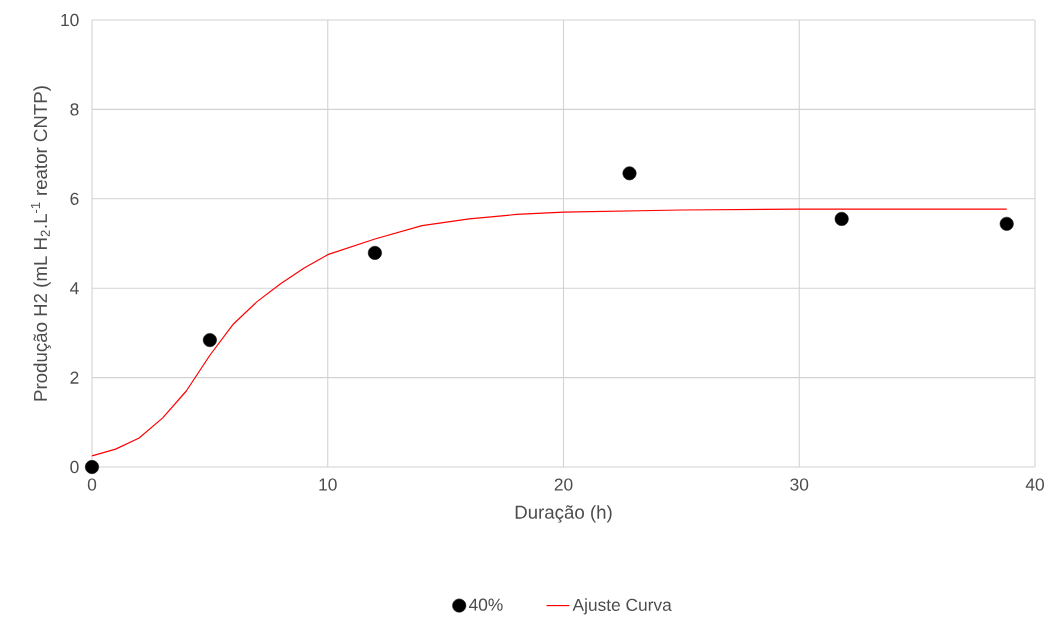 Image resolution: width=1058 pixels, height=626 pixels. I want to click on x-tick-label: 20, so click(563, 484).